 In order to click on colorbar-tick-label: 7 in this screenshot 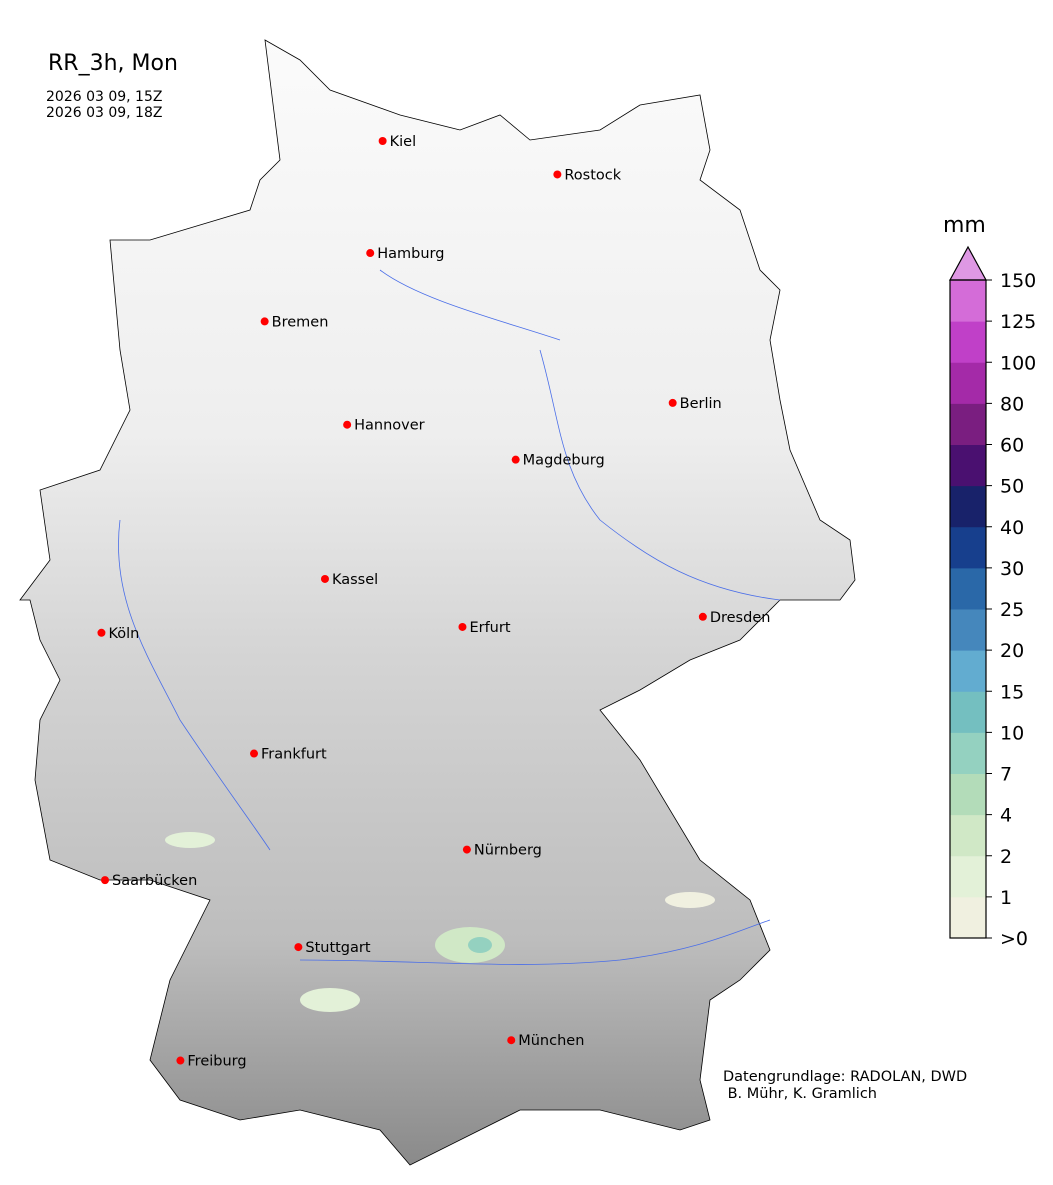, I will do `click(1006, 775)`.